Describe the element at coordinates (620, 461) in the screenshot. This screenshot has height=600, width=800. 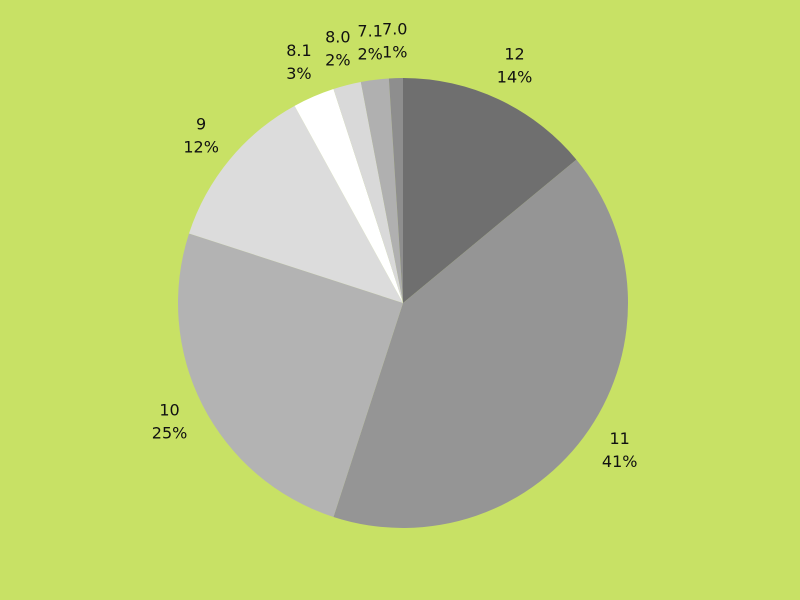
I see `slice-value-label: 41%` at that location.